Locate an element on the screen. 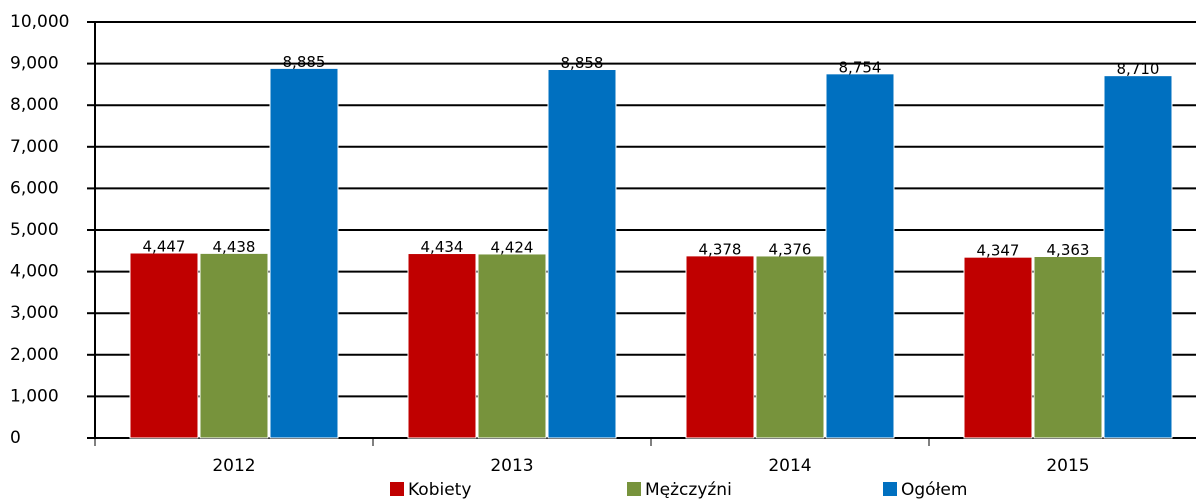  y-tick-label: 4,000 is located at coordinates (34, 272).